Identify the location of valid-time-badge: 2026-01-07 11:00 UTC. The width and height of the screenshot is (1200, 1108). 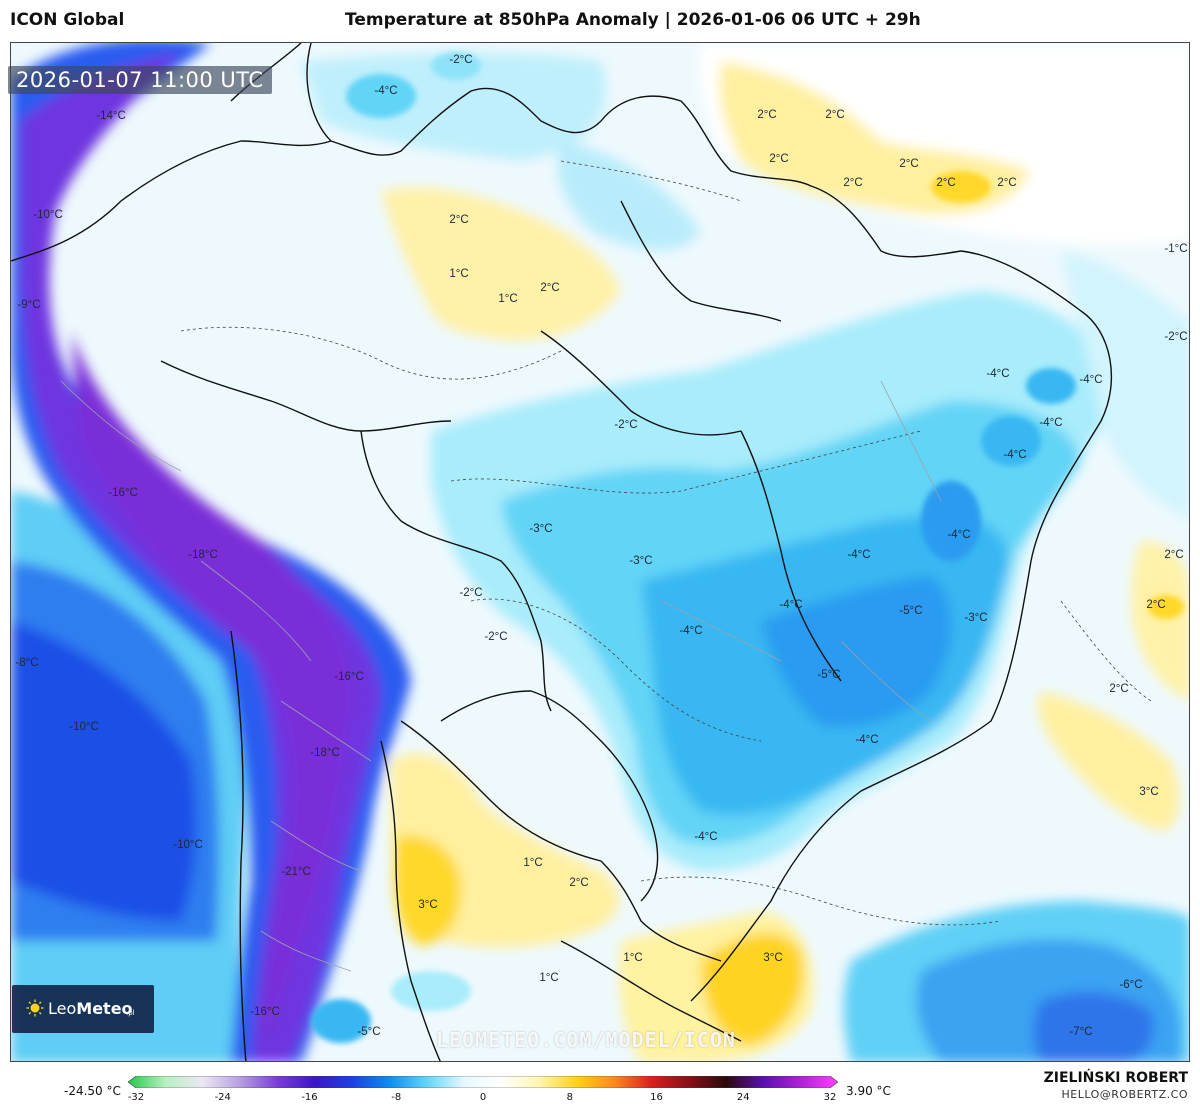
(140, 80).